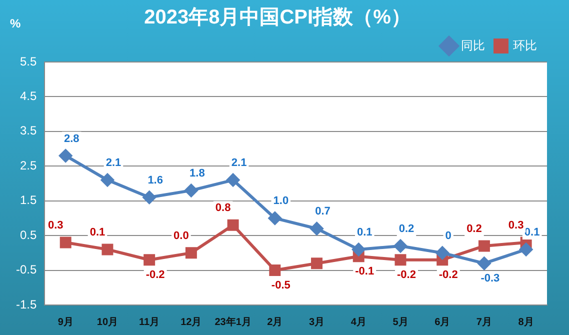 Image resolution: width=569 pixels, height=335 pixels. What do you see at coordinates (364, 271) in the screenshot?
I see `data-label: -0.1` at bounding box center [364, 271].